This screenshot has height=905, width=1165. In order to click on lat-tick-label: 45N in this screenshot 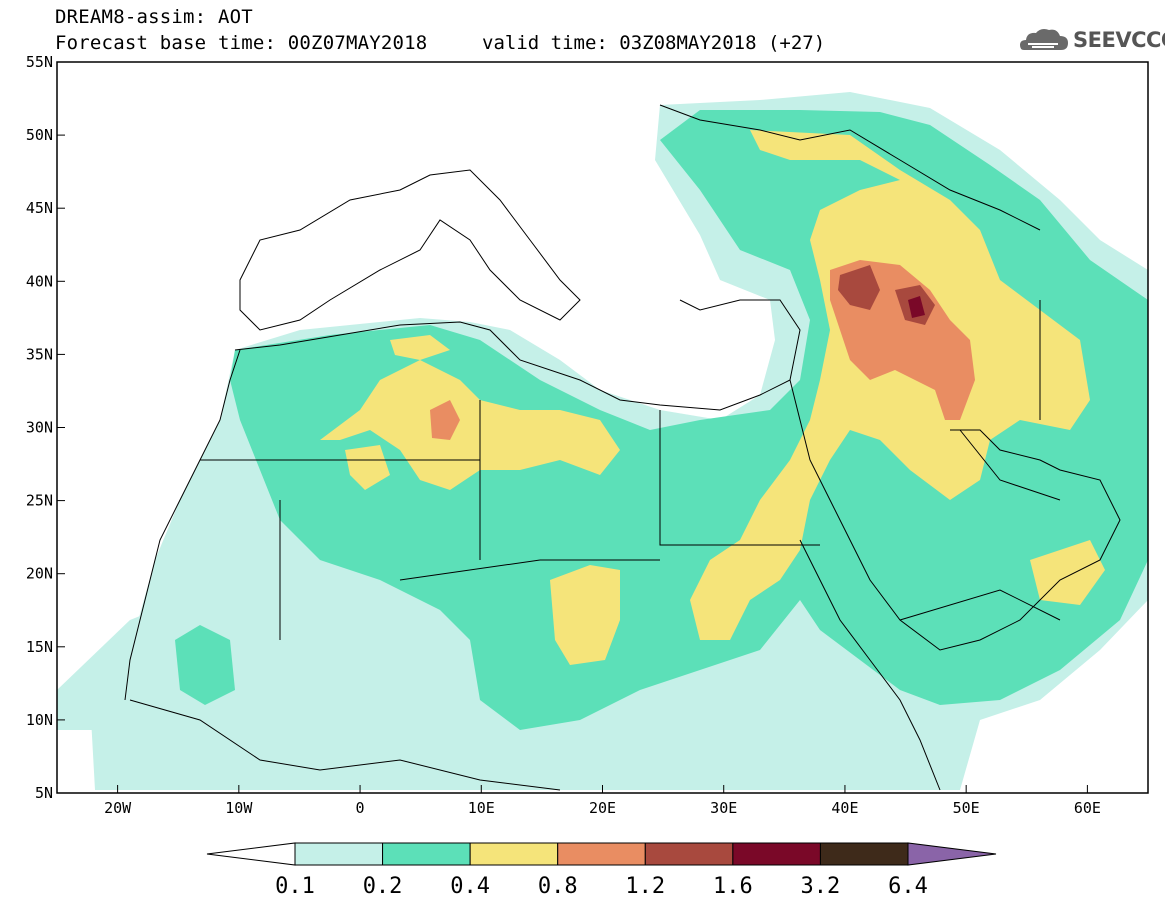, I will do `click(39, 208)`.